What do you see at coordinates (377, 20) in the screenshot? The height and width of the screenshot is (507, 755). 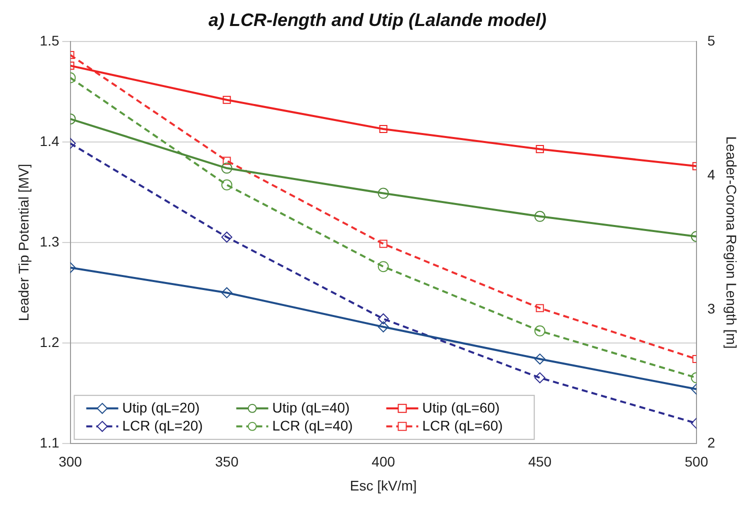 I see `chart-title: a) LCR-length and Utip (Lalande model)` at bounding box center [377, 20].